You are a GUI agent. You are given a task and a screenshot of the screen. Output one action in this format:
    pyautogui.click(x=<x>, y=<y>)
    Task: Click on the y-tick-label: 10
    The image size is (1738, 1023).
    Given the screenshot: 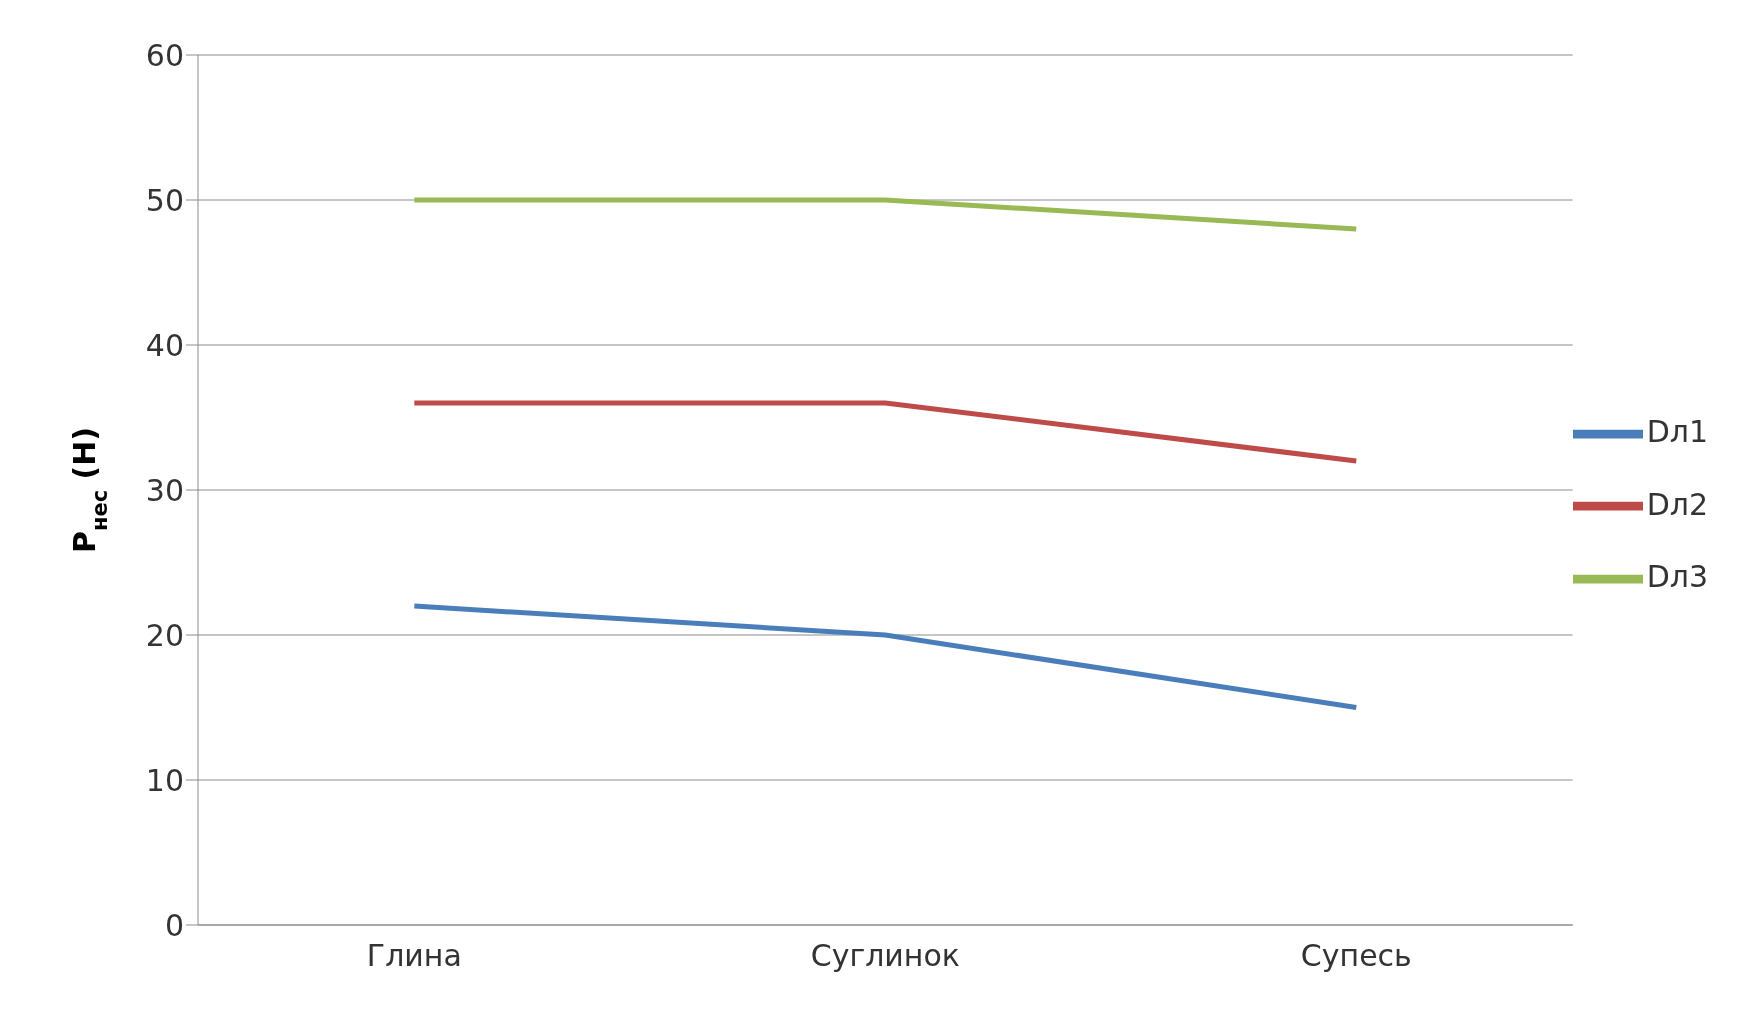 What is the action you would take?
    pyautogui.click(x=164, y=780)
    